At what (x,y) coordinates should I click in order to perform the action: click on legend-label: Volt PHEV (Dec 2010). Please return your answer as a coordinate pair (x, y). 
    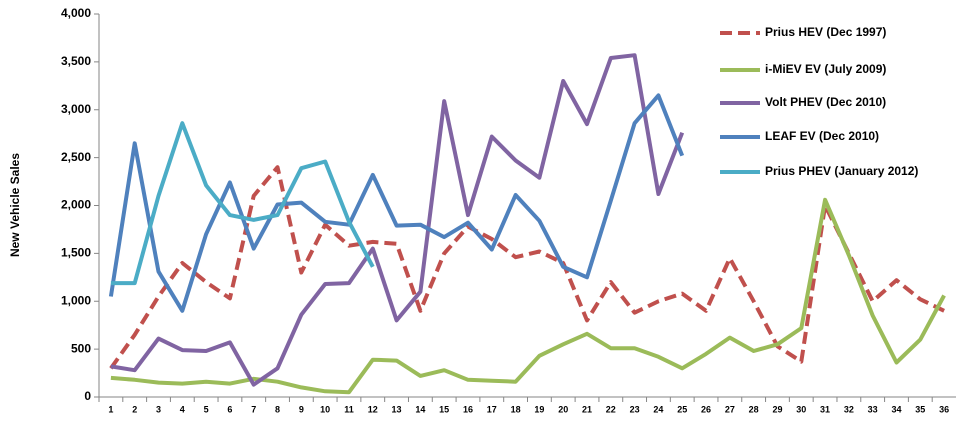
    Looking at the image, I should click on (825, 102).